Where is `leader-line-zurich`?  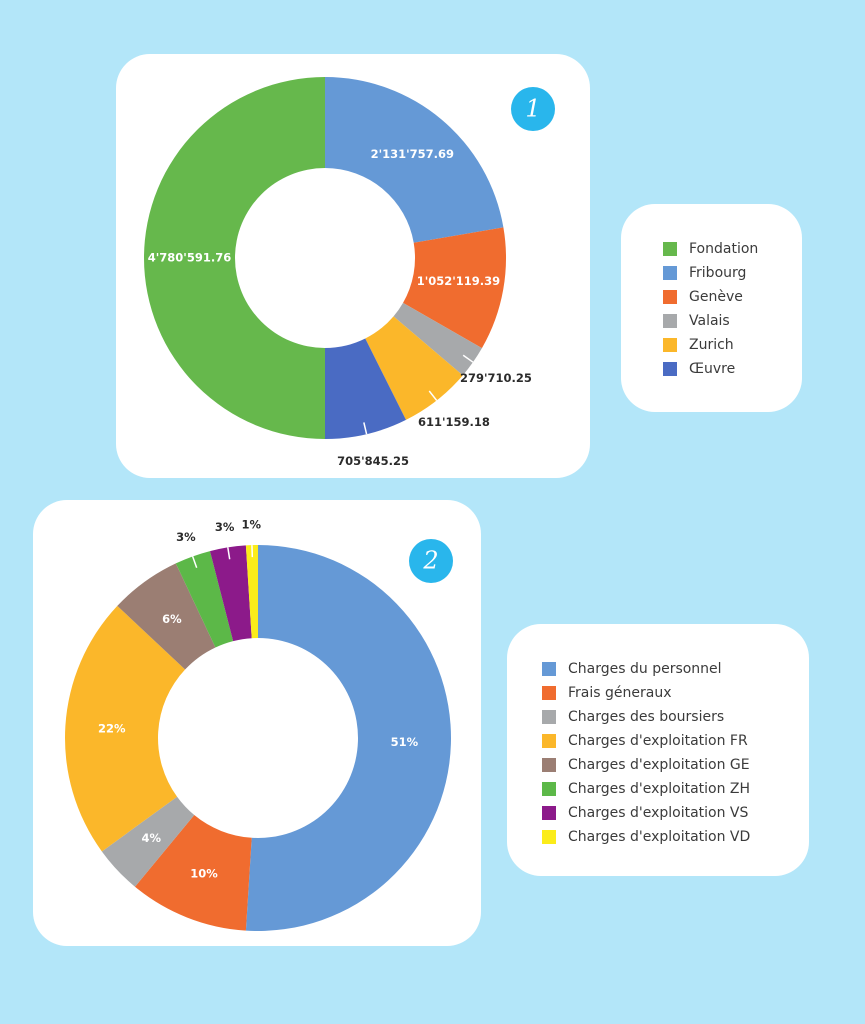 leader-line-zurich is located at coordinates (433, 395).